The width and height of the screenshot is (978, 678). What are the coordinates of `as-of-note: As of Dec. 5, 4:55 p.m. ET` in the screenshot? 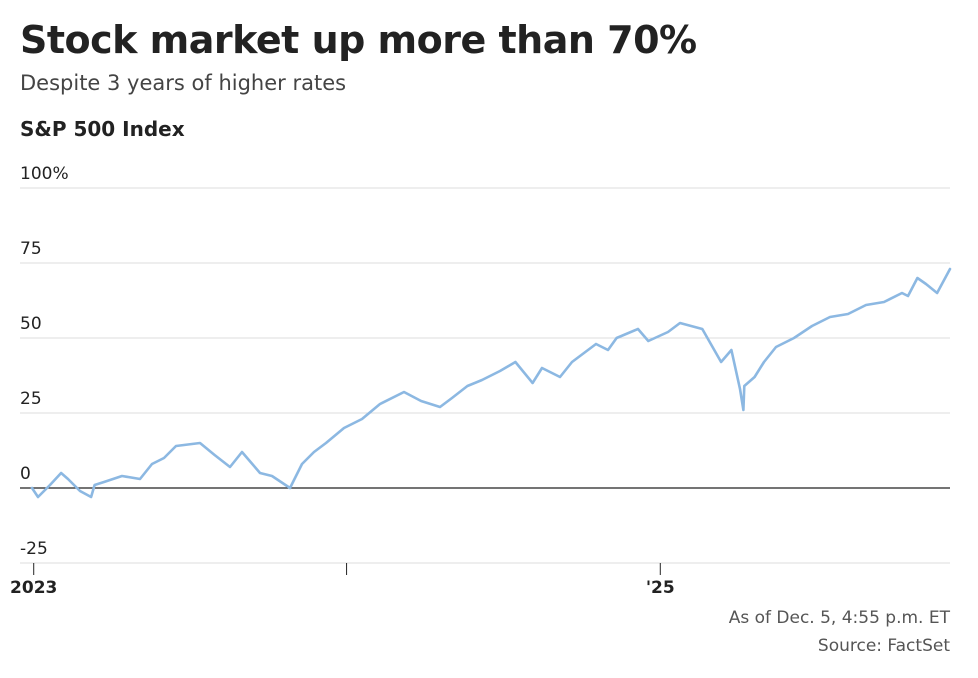 It's located at (839, 618).